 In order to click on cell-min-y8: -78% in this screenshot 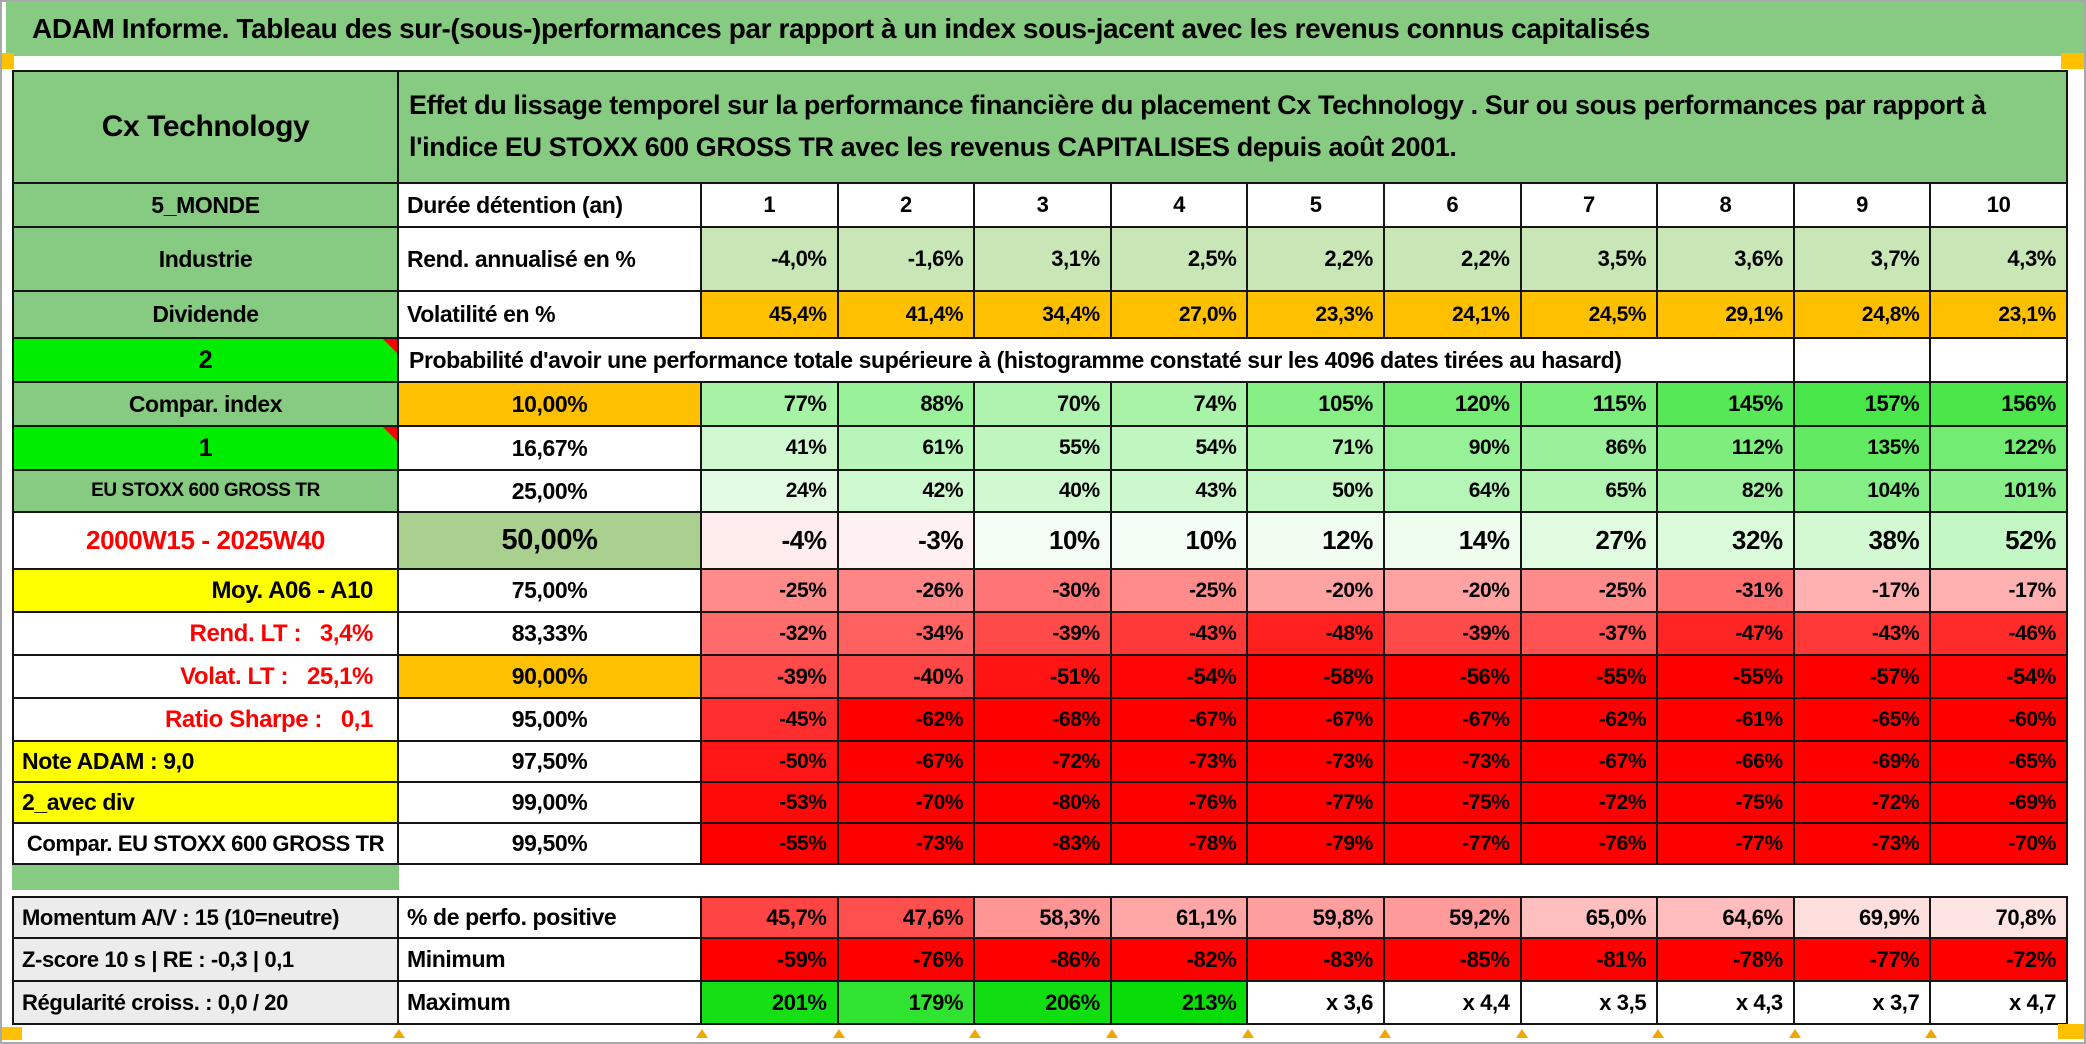, I will do `click(1726, 960)`.